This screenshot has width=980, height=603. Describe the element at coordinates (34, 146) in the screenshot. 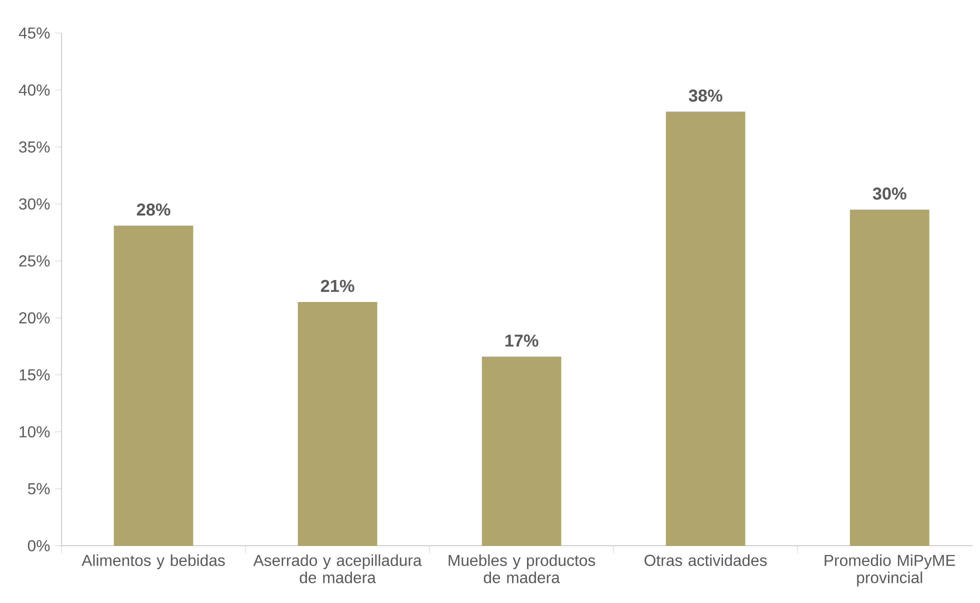

I see `y-tick-label: 35%` at that location.